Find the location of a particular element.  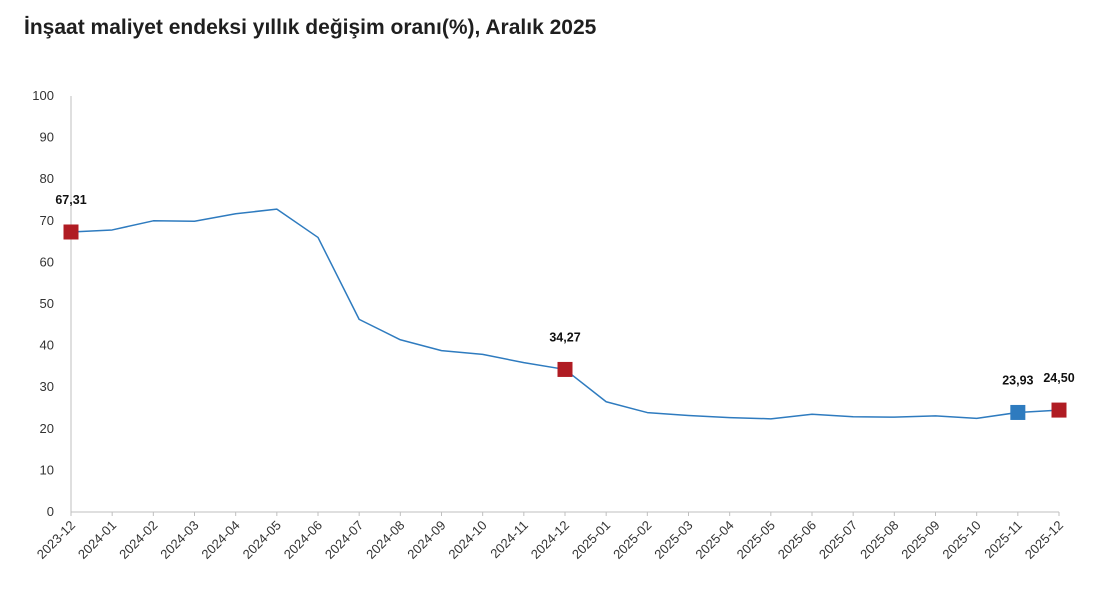

data-label: 23,93 is located at coordinates (1017, 380).